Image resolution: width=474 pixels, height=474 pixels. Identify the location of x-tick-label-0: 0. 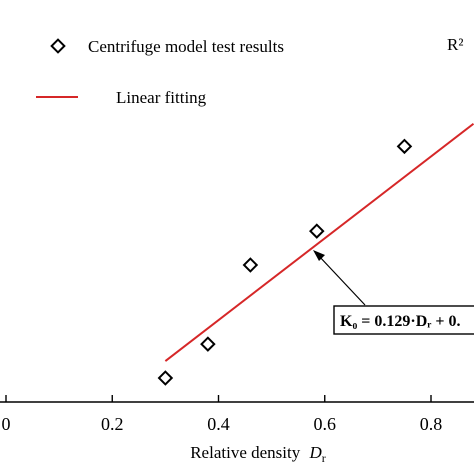
(6, 424).